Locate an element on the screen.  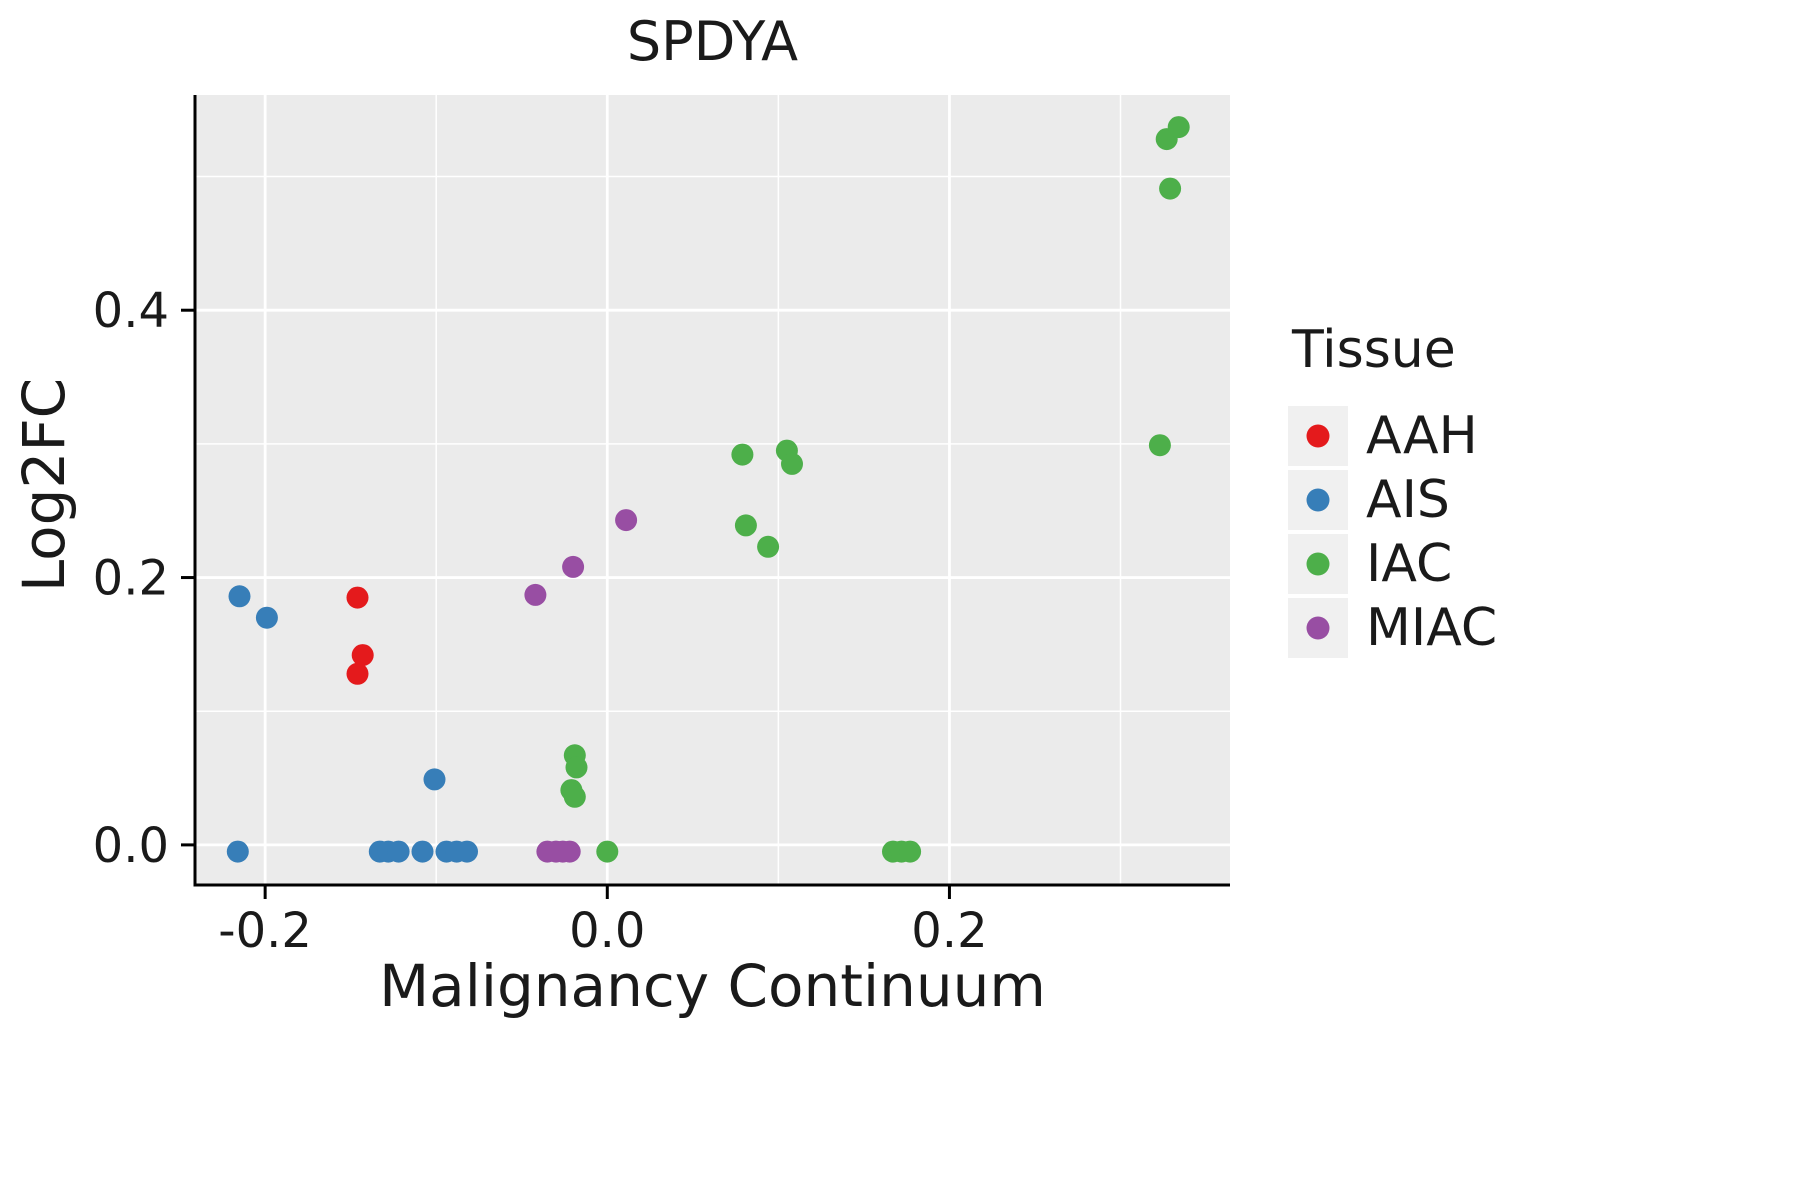
legend-entry-miac: MIAC is located at coordinates (1392, 628).